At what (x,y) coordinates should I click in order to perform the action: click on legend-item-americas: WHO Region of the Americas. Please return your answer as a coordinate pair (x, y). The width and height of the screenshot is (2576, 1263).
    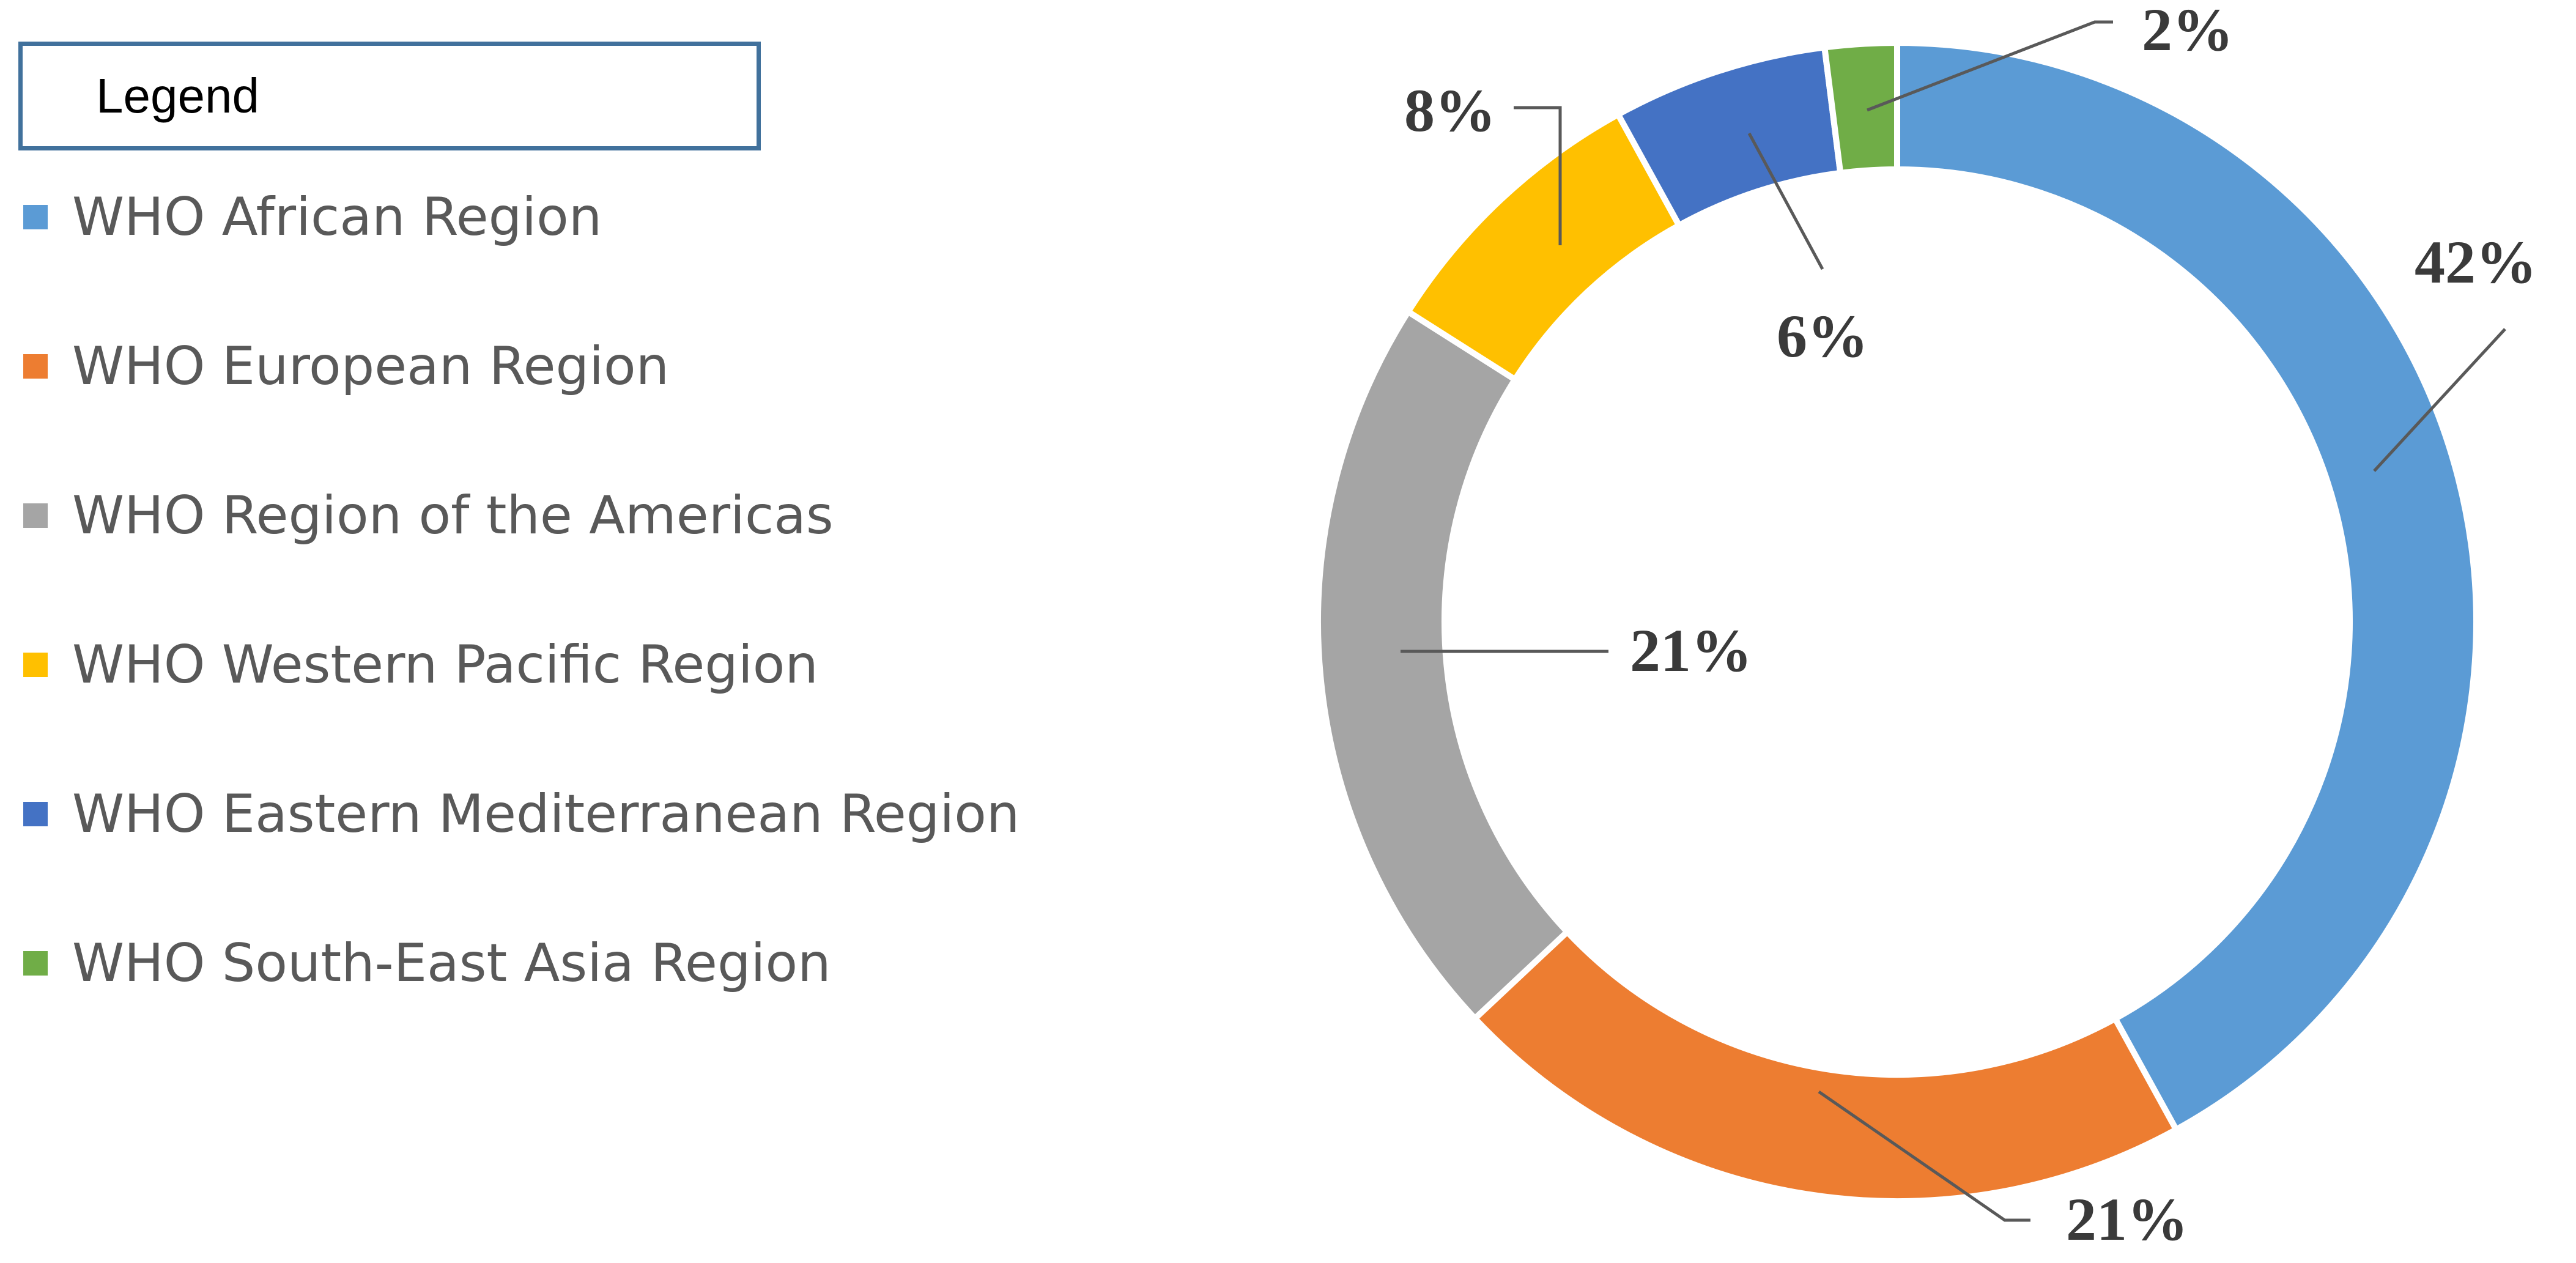
    Looking at the image, I should click on (428, 515).